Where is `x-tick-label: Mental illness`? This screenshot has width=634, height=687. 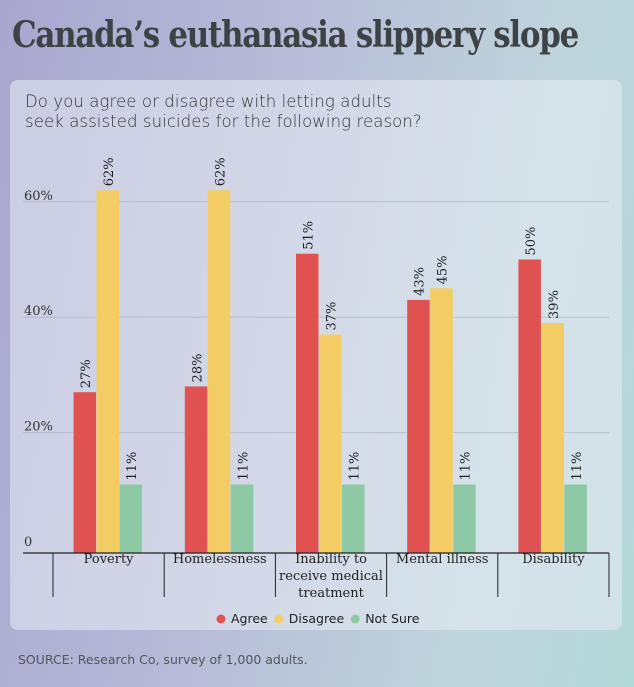
x-tick-label: Mental illness is located at coordinates (442, 559).